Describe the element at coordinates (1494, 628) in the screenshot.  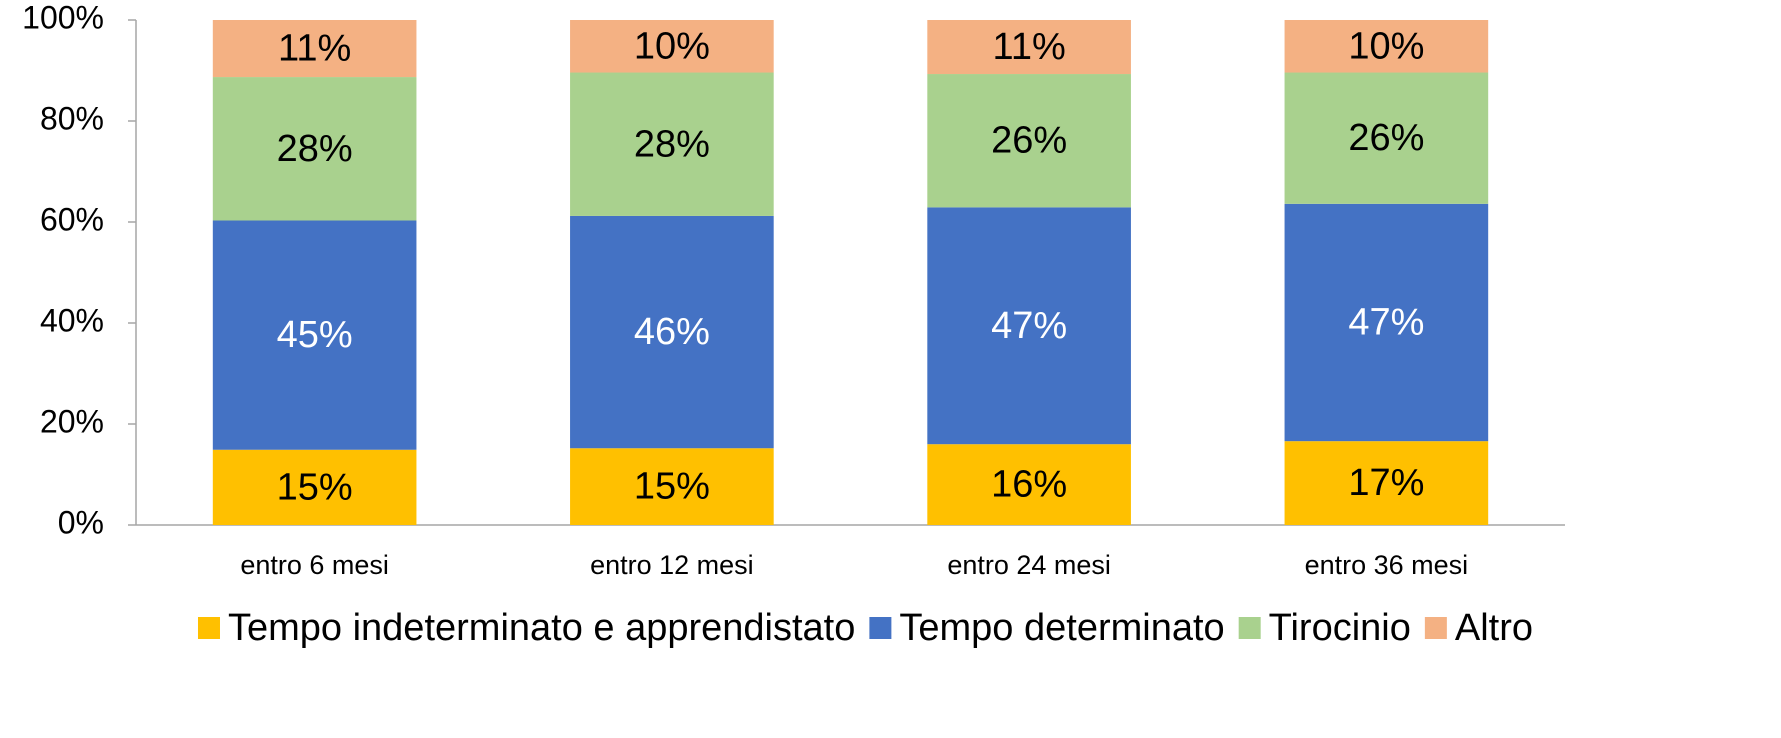
I see `legend-label: Altro` at that location.